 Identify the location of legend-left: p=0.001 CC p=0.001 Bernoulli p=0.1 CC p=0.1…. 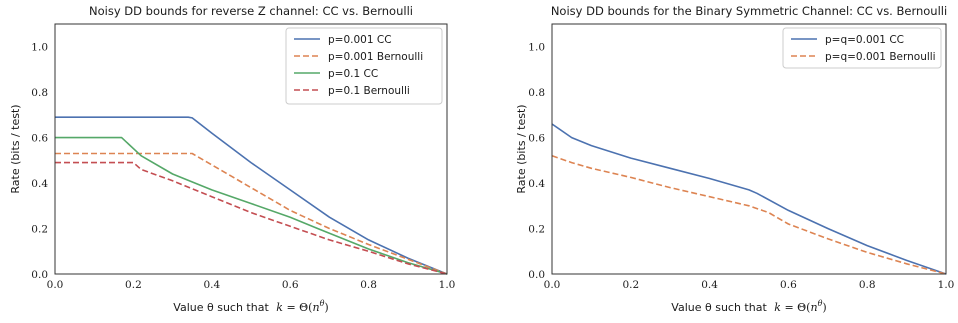
(364, 66).